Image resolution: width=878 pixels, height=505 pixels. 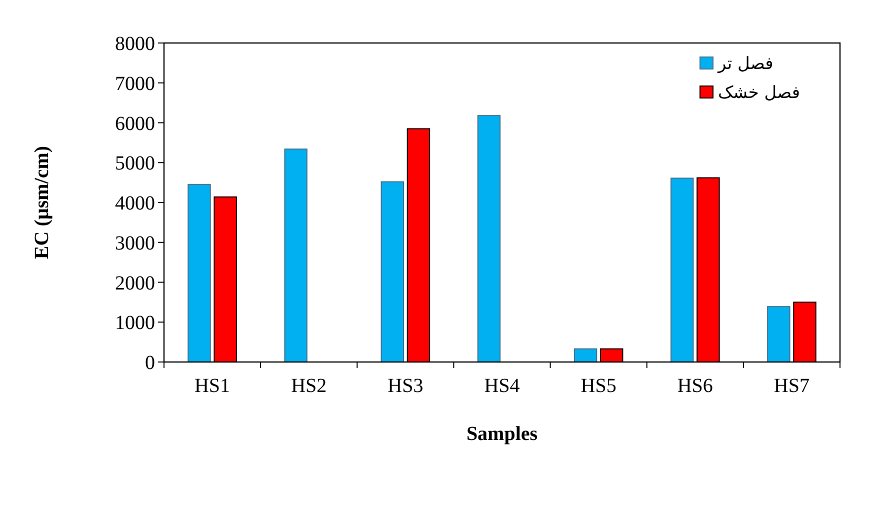 I want to click on y-tick-label: 7000, so click(x=135, y=83).